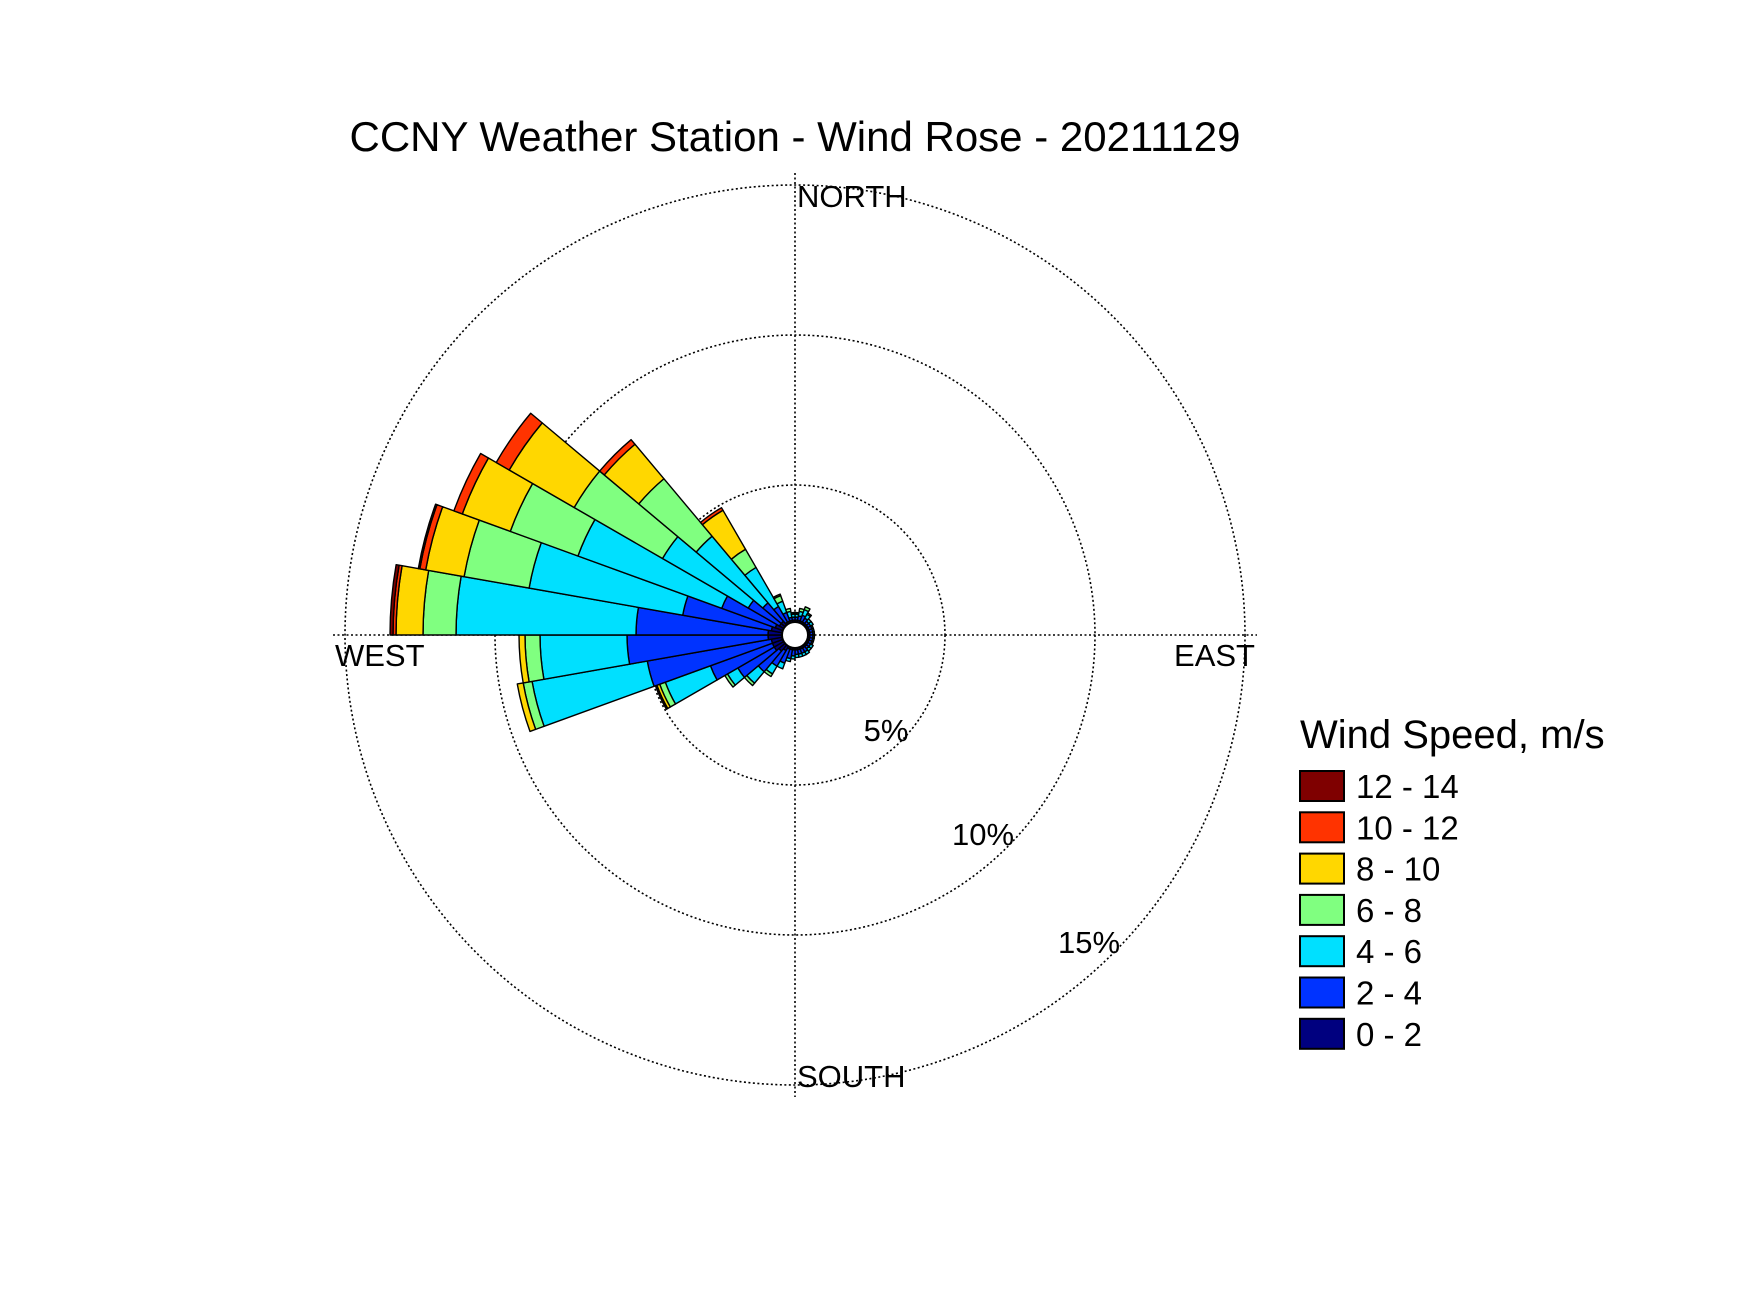 This screenshot has height=1313, width=1750. I want to click on legend-label-0: 12 - 14, so click(1407, 786).